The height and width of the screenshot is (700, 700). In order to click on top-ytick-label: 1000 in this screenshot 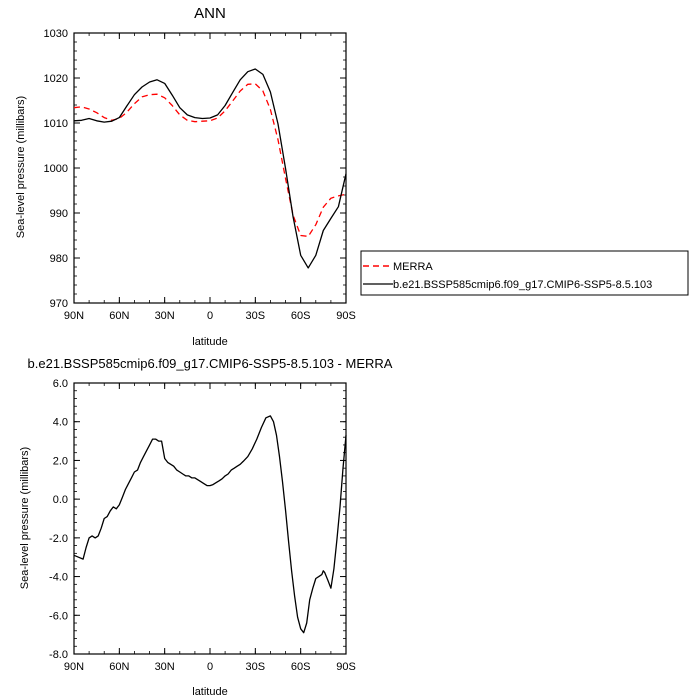, I will do `click(56, 169)`.